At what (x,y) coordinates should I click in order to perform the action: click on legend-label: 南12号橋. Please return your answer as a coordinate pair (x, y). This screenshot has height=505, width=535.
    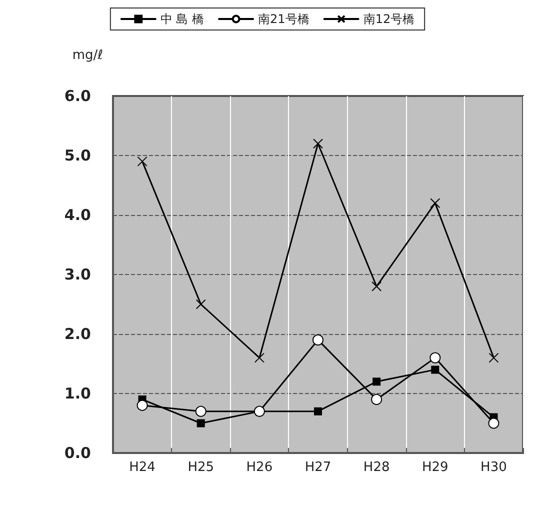
    Looking at the image, I should click on (389, 19).